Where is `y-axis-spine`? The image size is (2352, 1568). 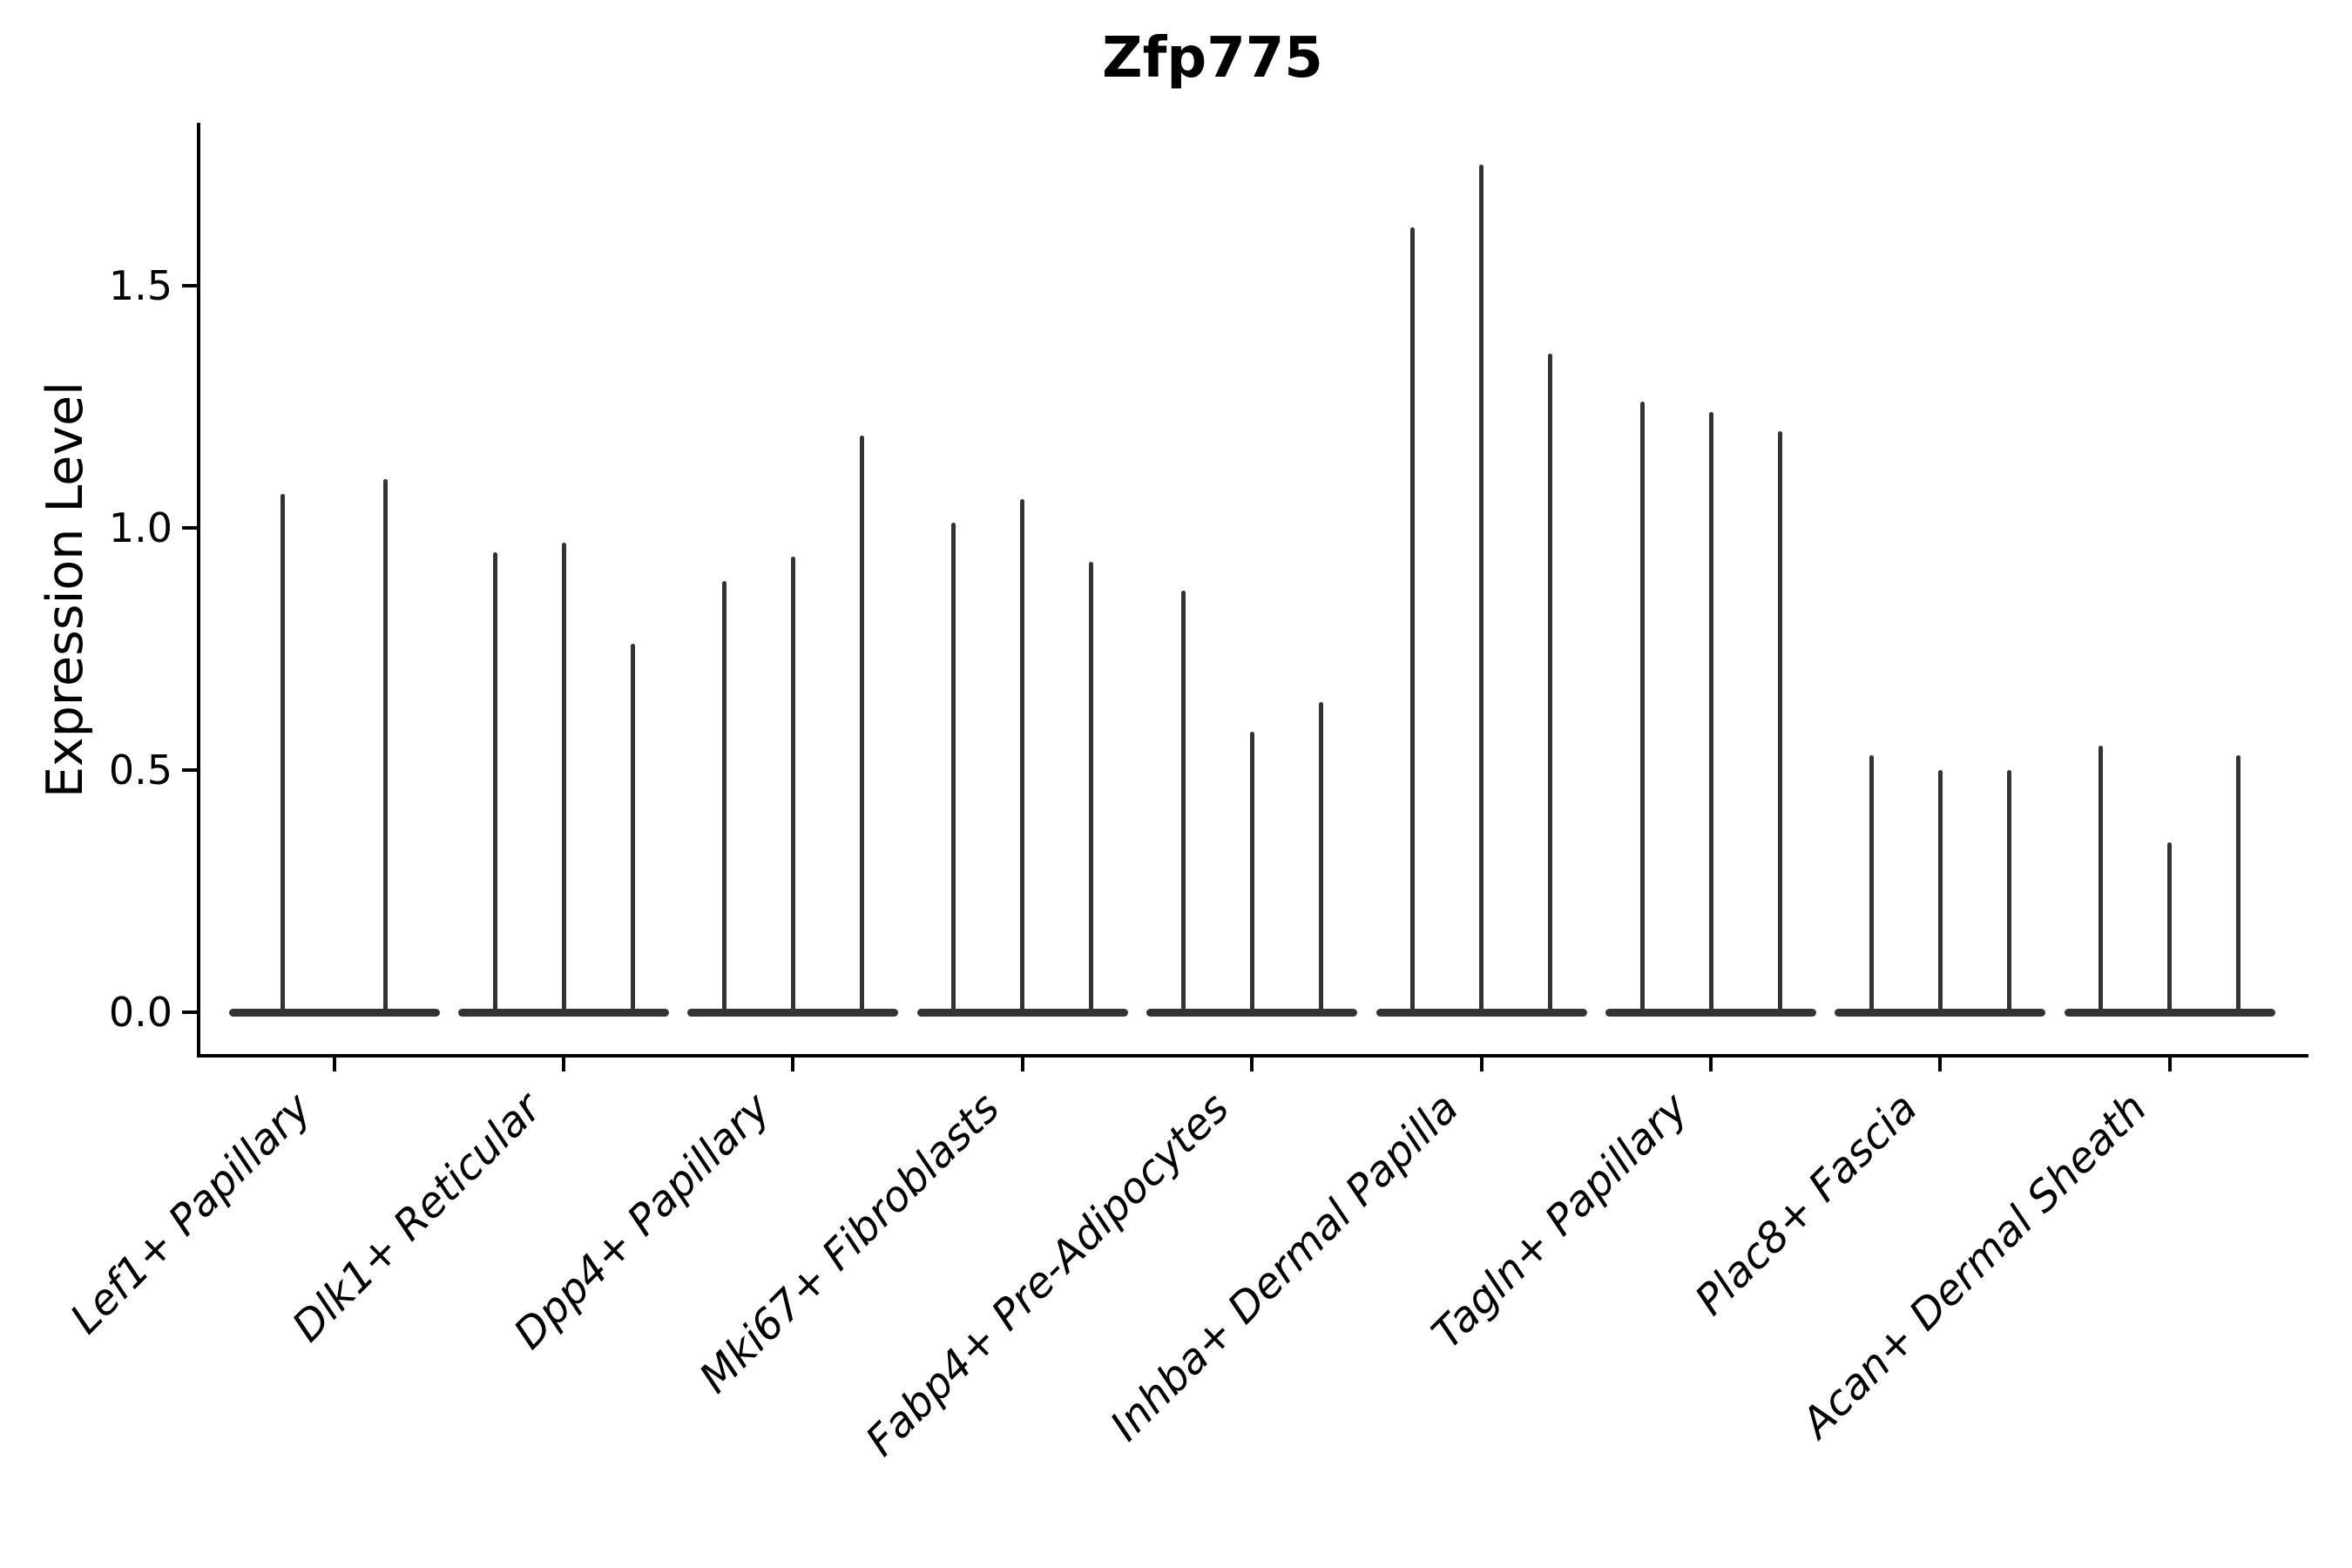
y-axis-spine is located at coordinates (198, 590).